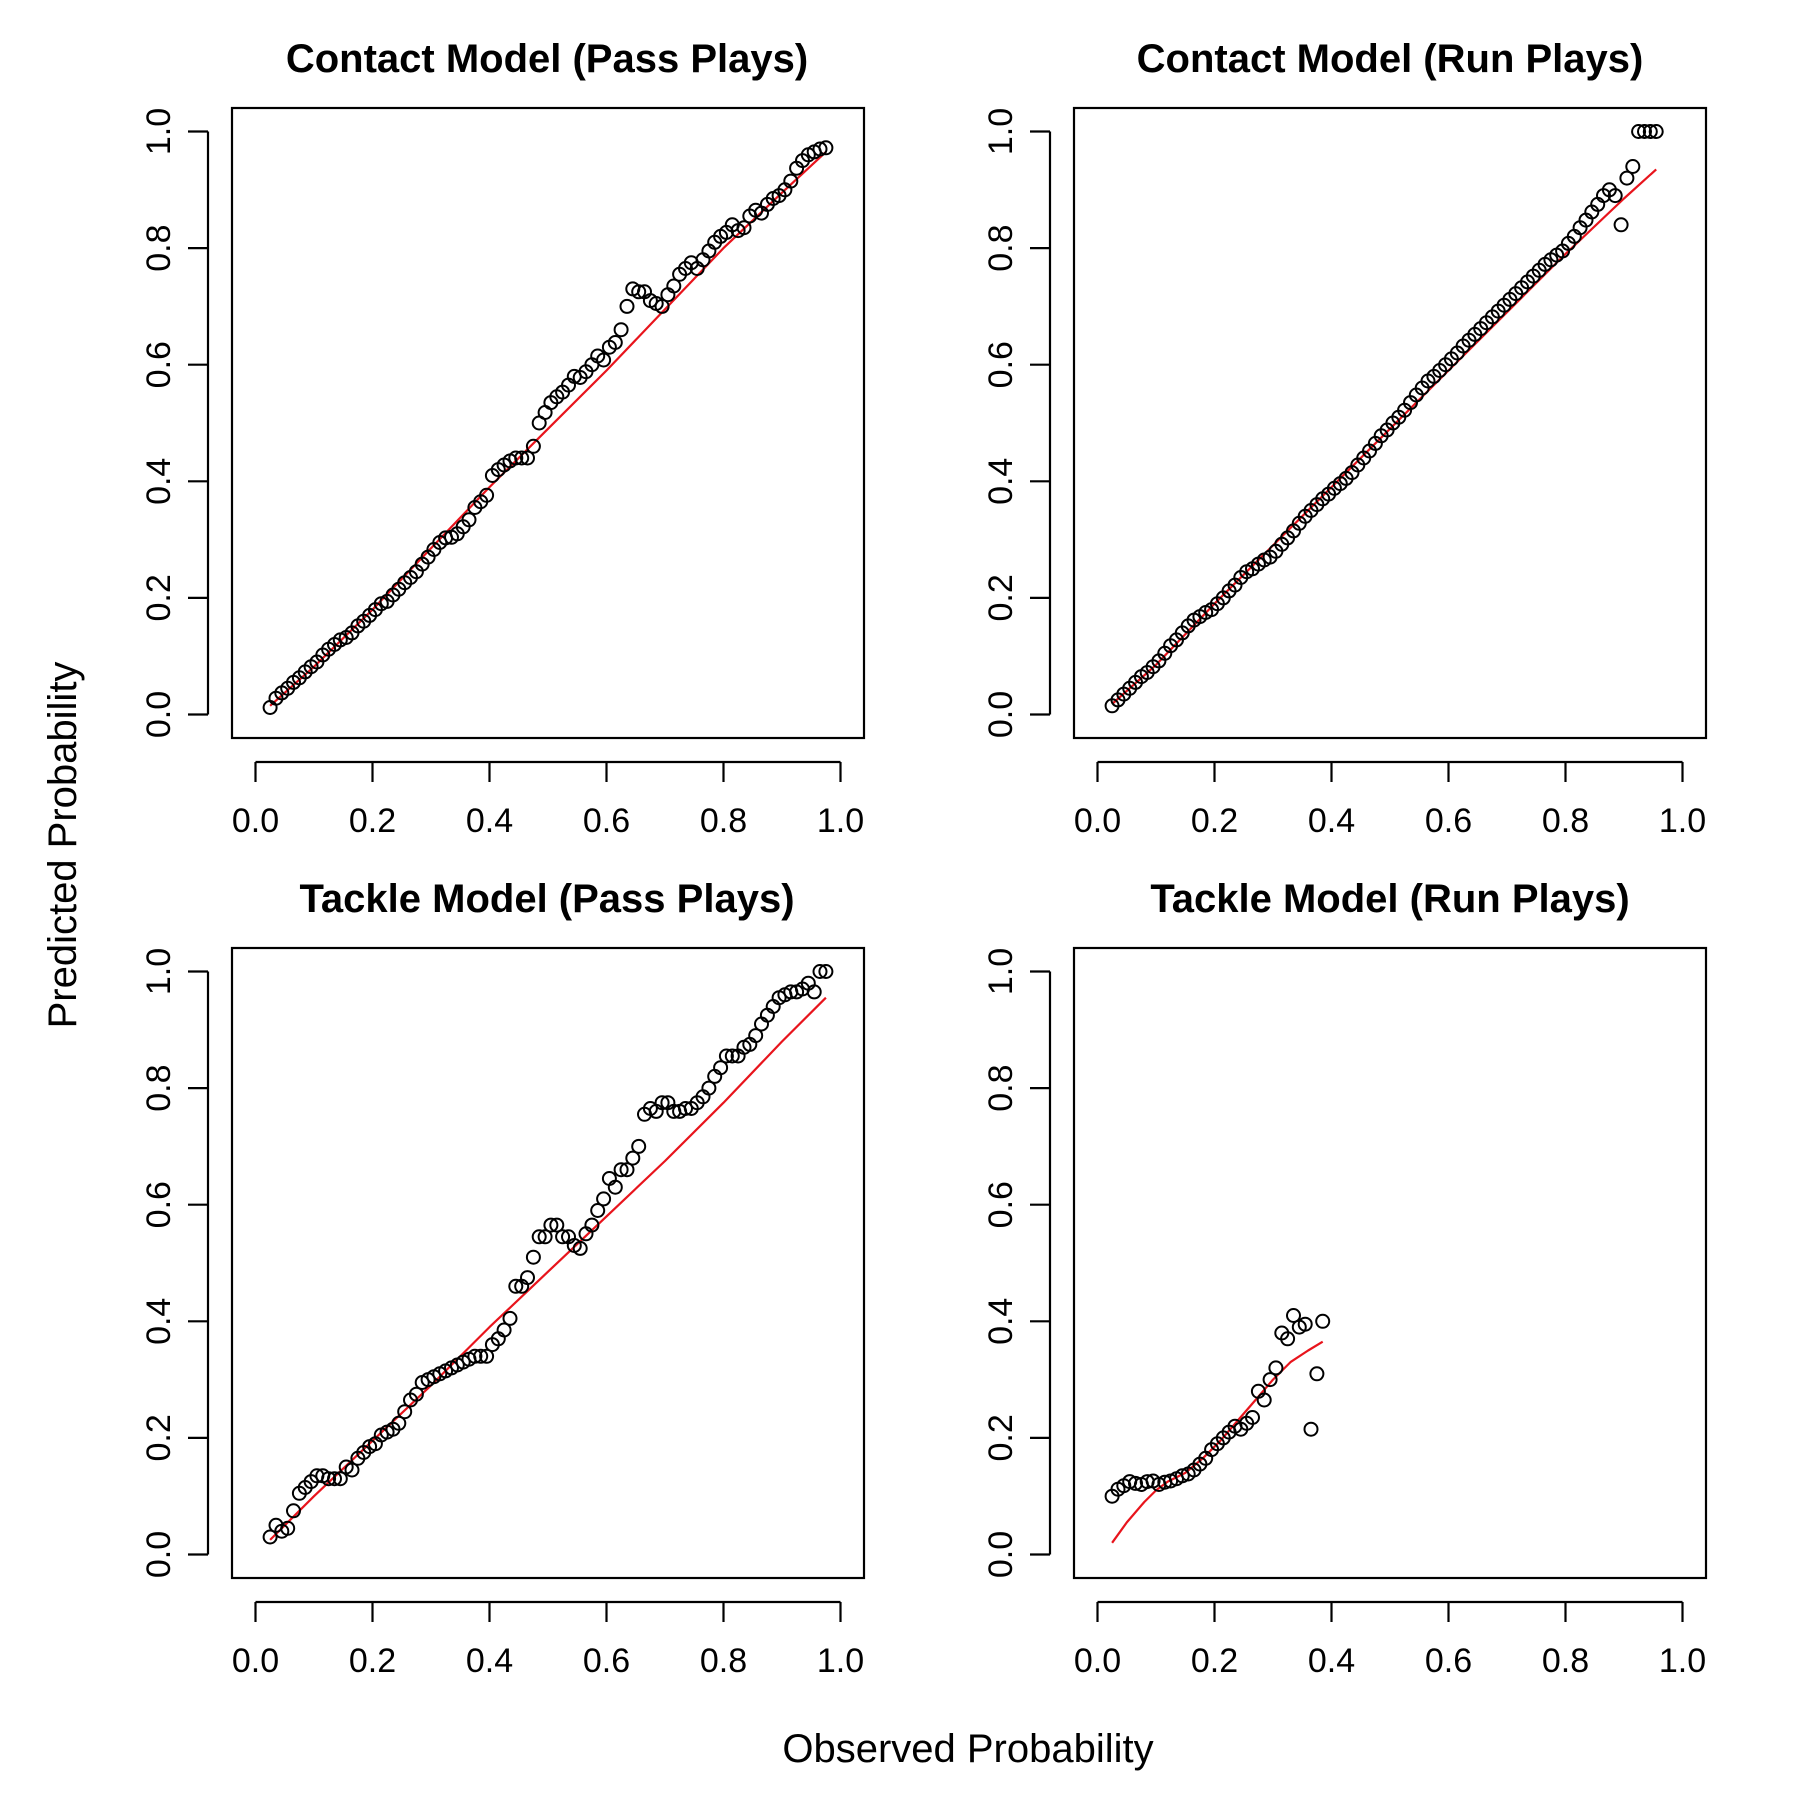 The image size is (1800, 1800). Describe the element at coordinates (548, 1268) in the screenshot. I see `calibration-line` at that location.